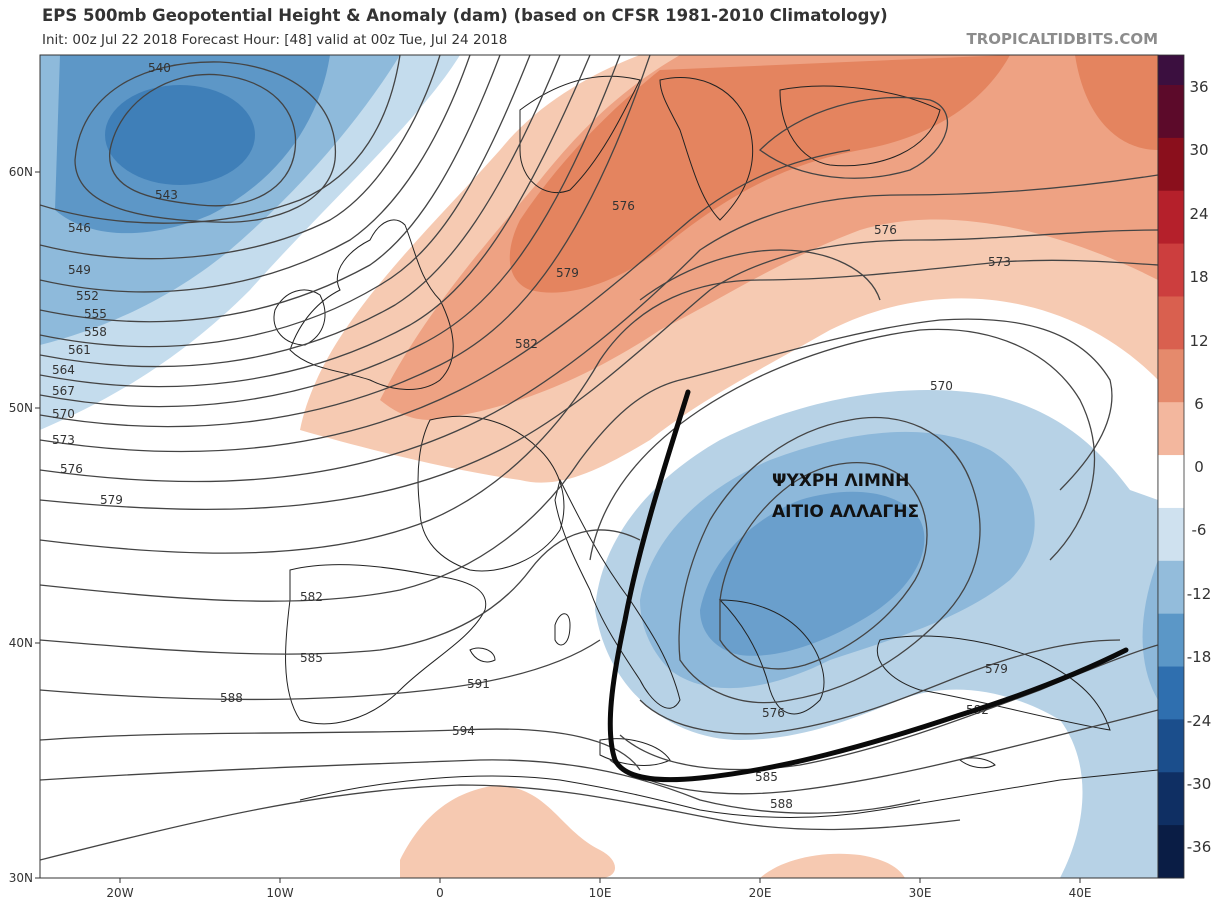 Image resolution: width=1222 pixels, height=903 pixels. What do you see at coordinates (920, 893) in the screenshot?
I see `lon-tick-label: 30E` at bounding box center [920, 893].